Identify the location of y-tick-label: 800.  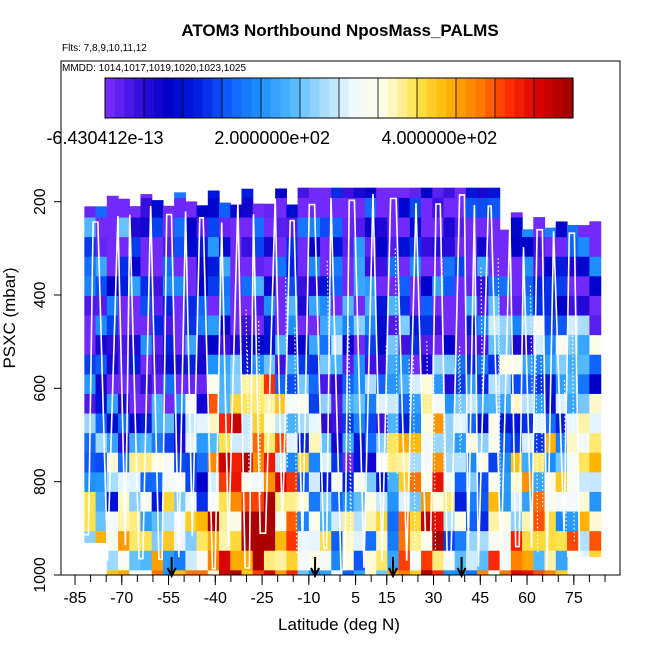
(40, 481).